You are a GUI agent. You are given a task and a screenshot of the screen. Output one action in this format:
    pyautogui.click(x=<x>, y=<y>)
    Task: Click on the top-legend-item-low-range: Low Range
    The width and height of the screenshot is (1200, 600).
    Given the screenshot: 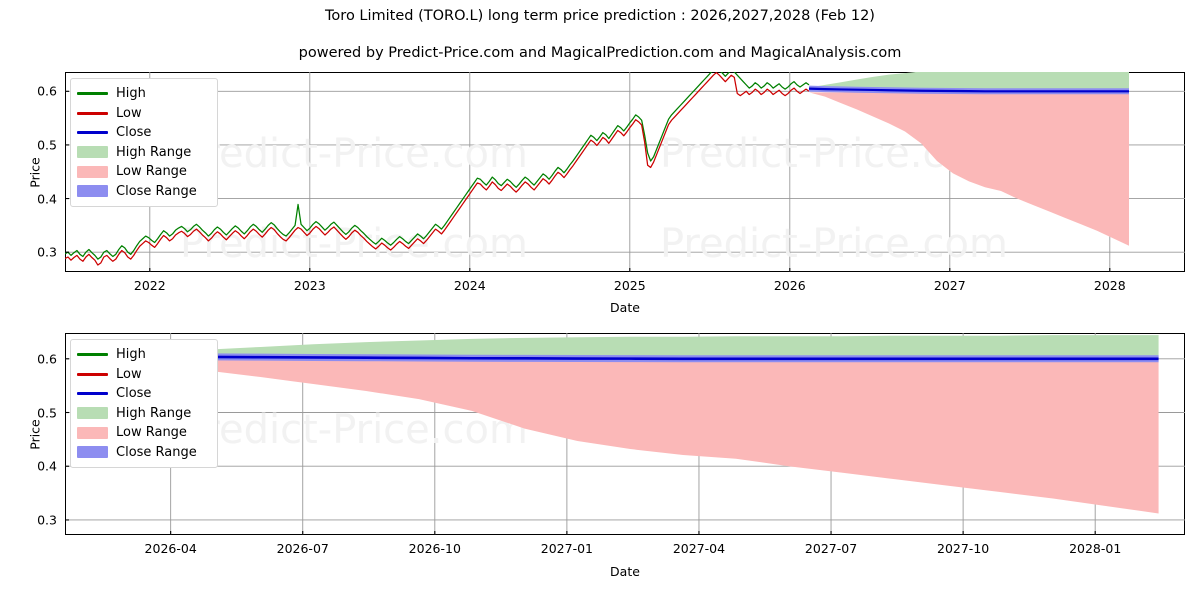 What is the action you would take?
    pyautogui.click(x=143, y=172)
    